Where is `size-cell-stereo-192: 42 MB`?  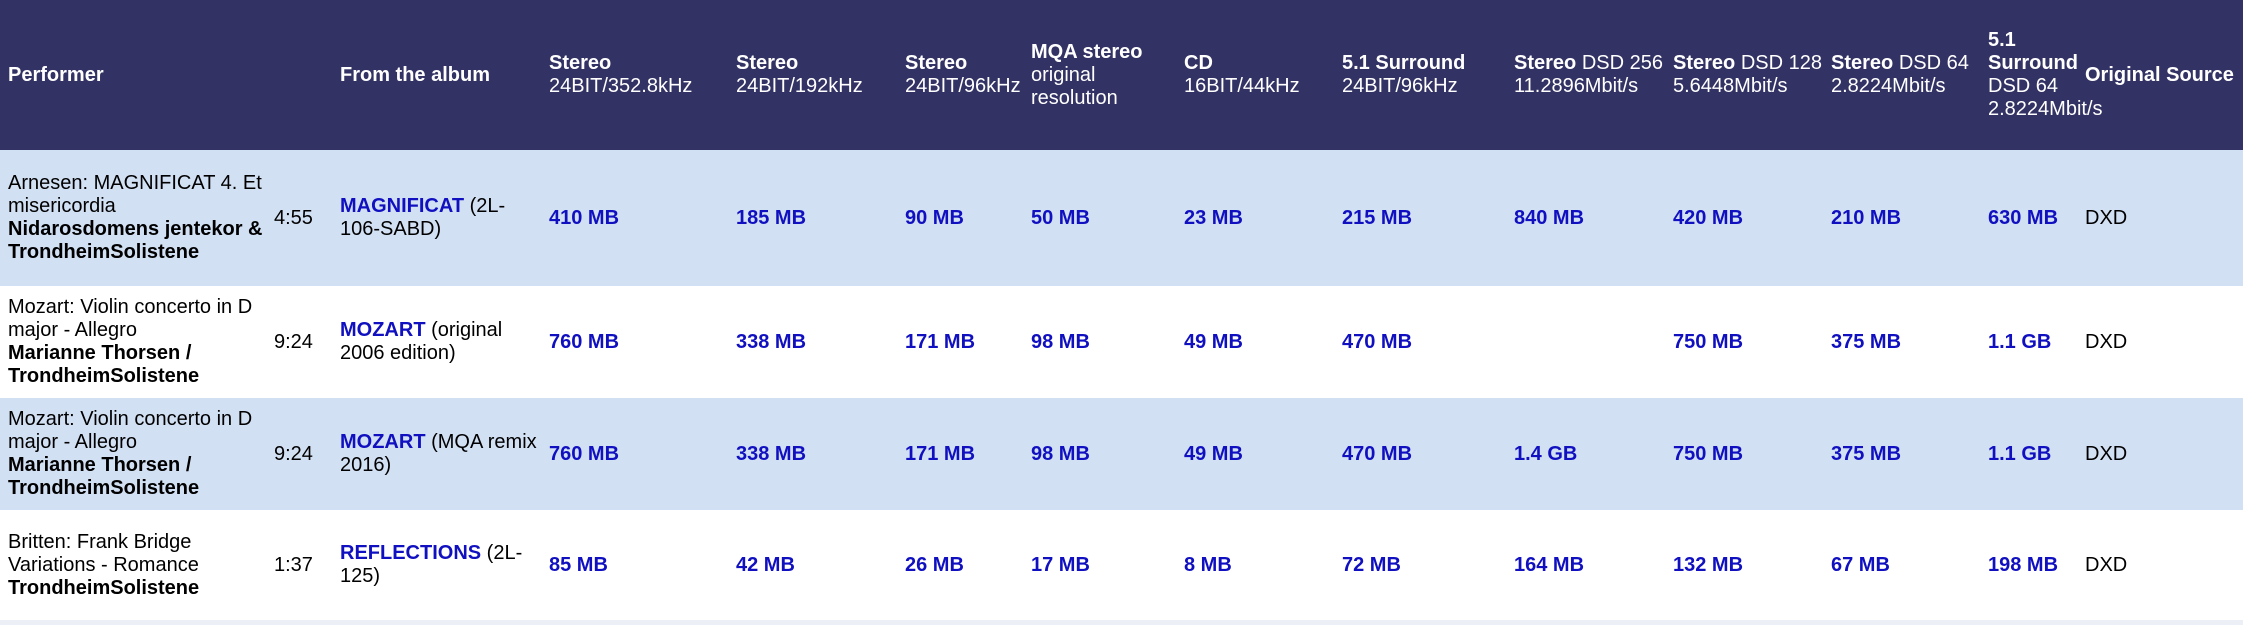 size-cell-stereo-192: 42 MB is located at coordinates (812, 565).